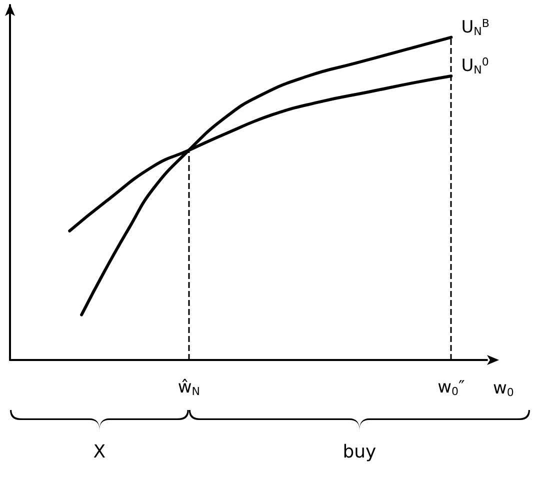 The image size is (533, 491). I want to click on text: X, so click(99, 452).